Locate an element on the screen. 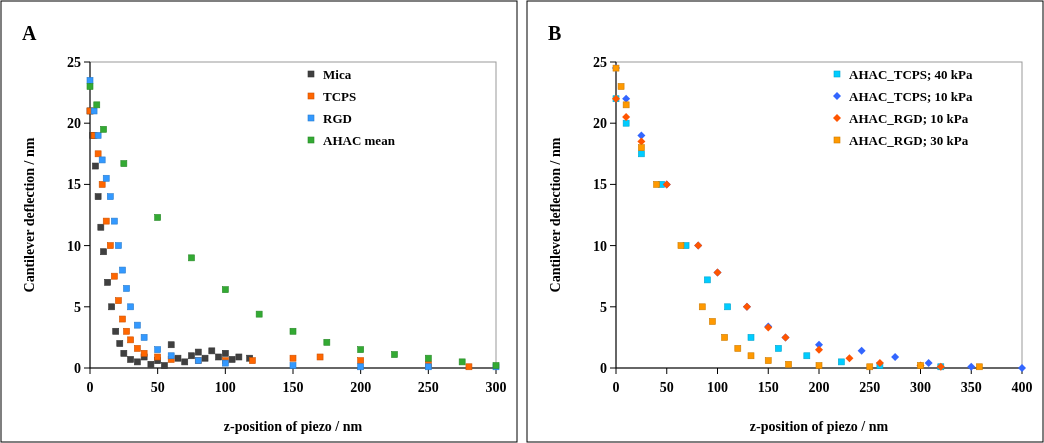 This screenshot has width=1044, height=443. legend-label: Mica is located at coordinates (337, 74).